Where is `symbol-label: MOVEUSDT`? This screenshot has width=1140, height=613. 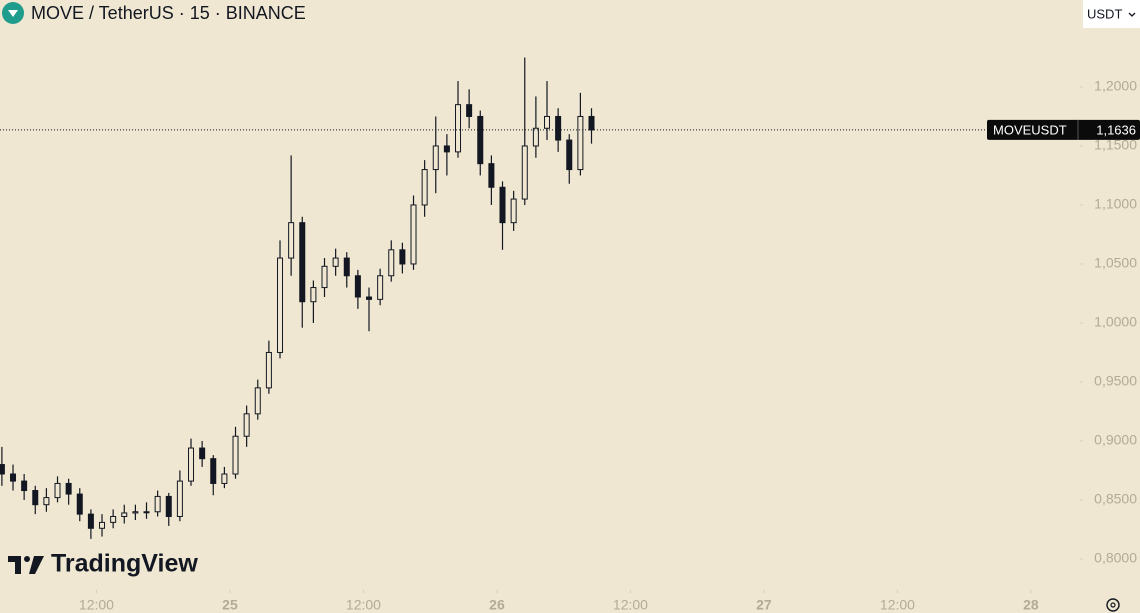
symbol-label: MOVEUSDT is located at coordinates (1030, 129).